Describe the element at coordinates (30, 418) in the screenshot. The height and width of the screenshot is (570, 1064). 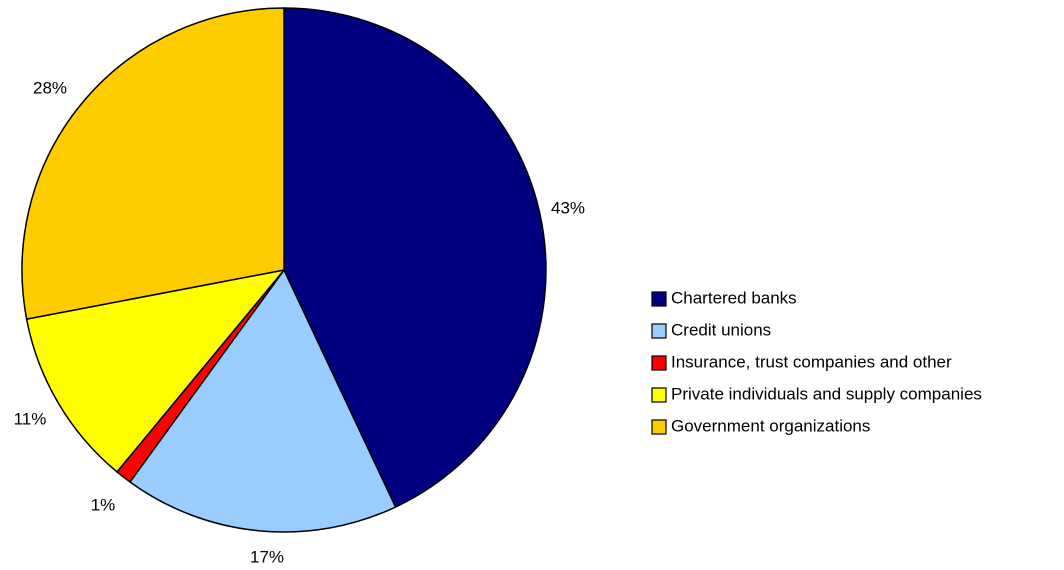
I see `pct-label-private-individuals: 11%` at that location.